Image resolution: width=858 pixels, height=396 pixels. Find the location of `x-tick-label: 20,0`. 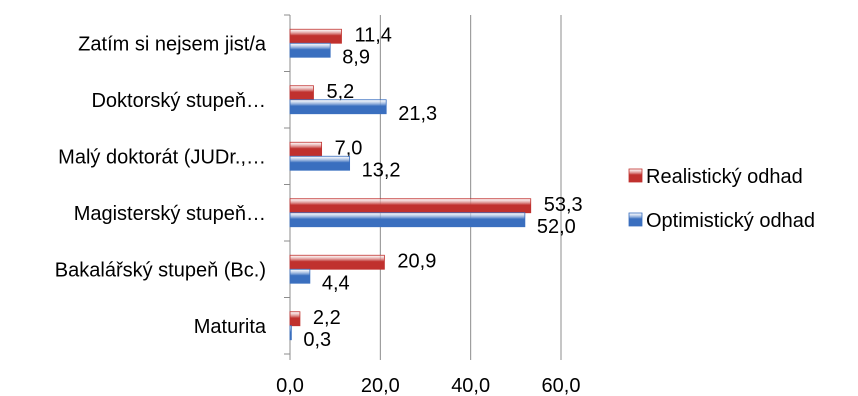

x-tick-label: 20,0 is located at coordinates (380, 385).